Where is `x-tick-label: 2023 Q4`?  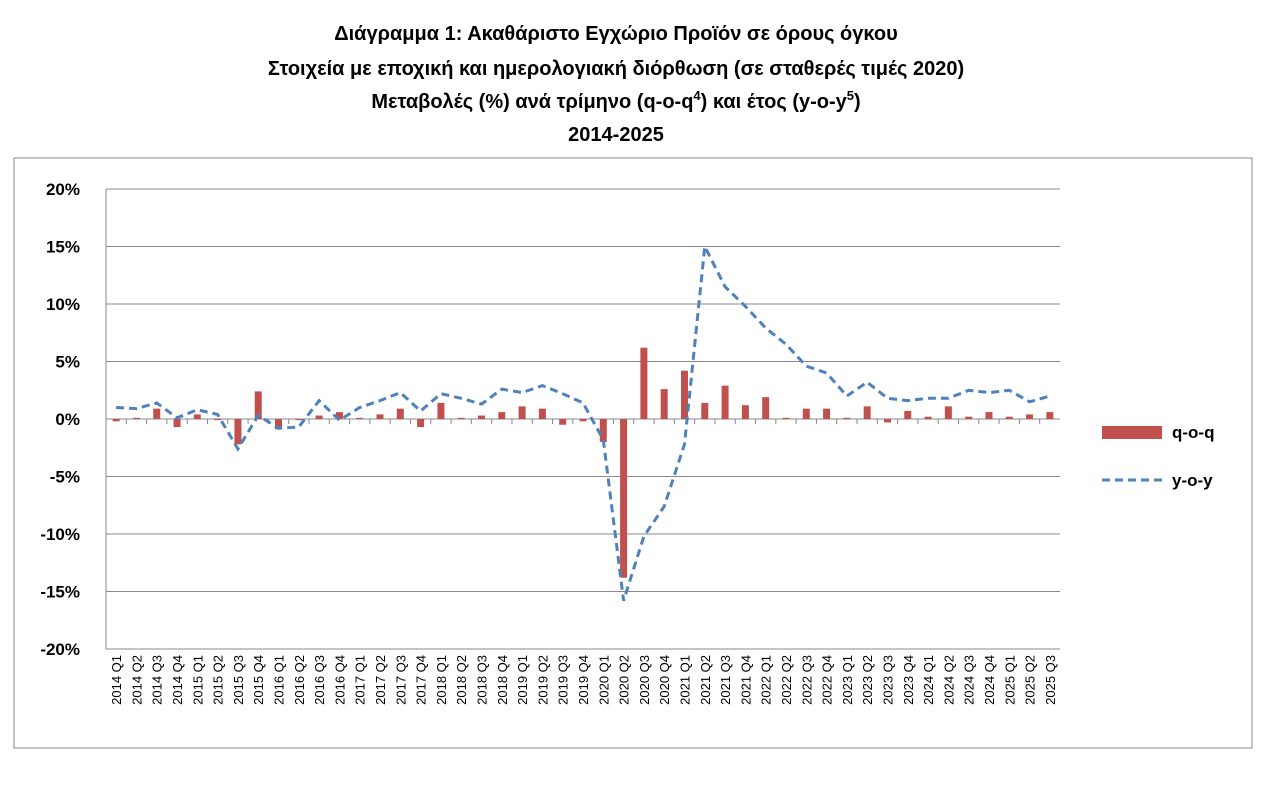 x-tick-label: 2023 Q4 is located at coordinates (908, 680).